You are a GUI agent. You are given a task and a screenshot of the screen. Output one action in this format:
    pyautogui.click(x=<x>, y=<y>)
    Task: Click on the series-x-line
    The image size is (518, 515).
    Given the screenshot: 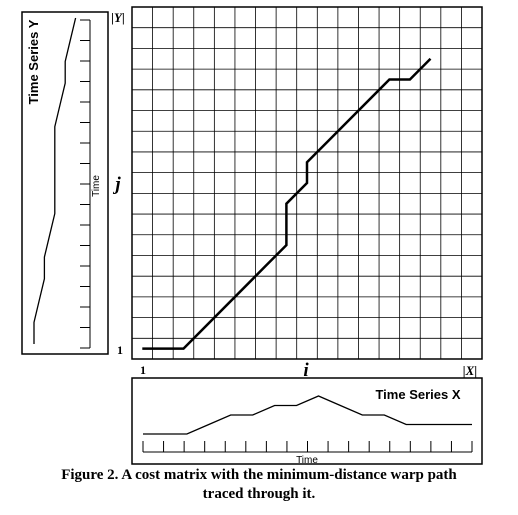 What is the action you would take?
    pyautogui.click(x=307, y=415)
    